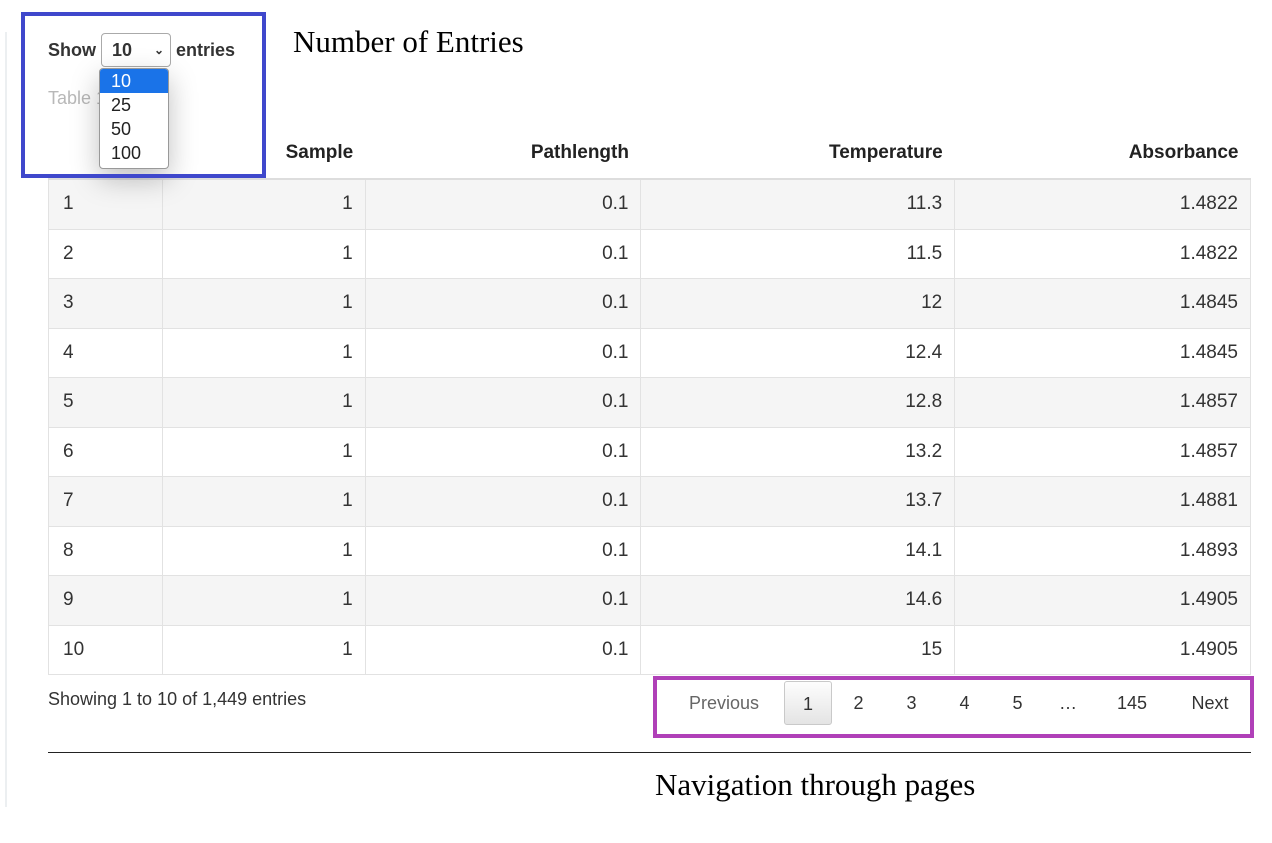 The width and height of the screenshot is (1272, 843). I want to click on left-border, so click(6, 419).